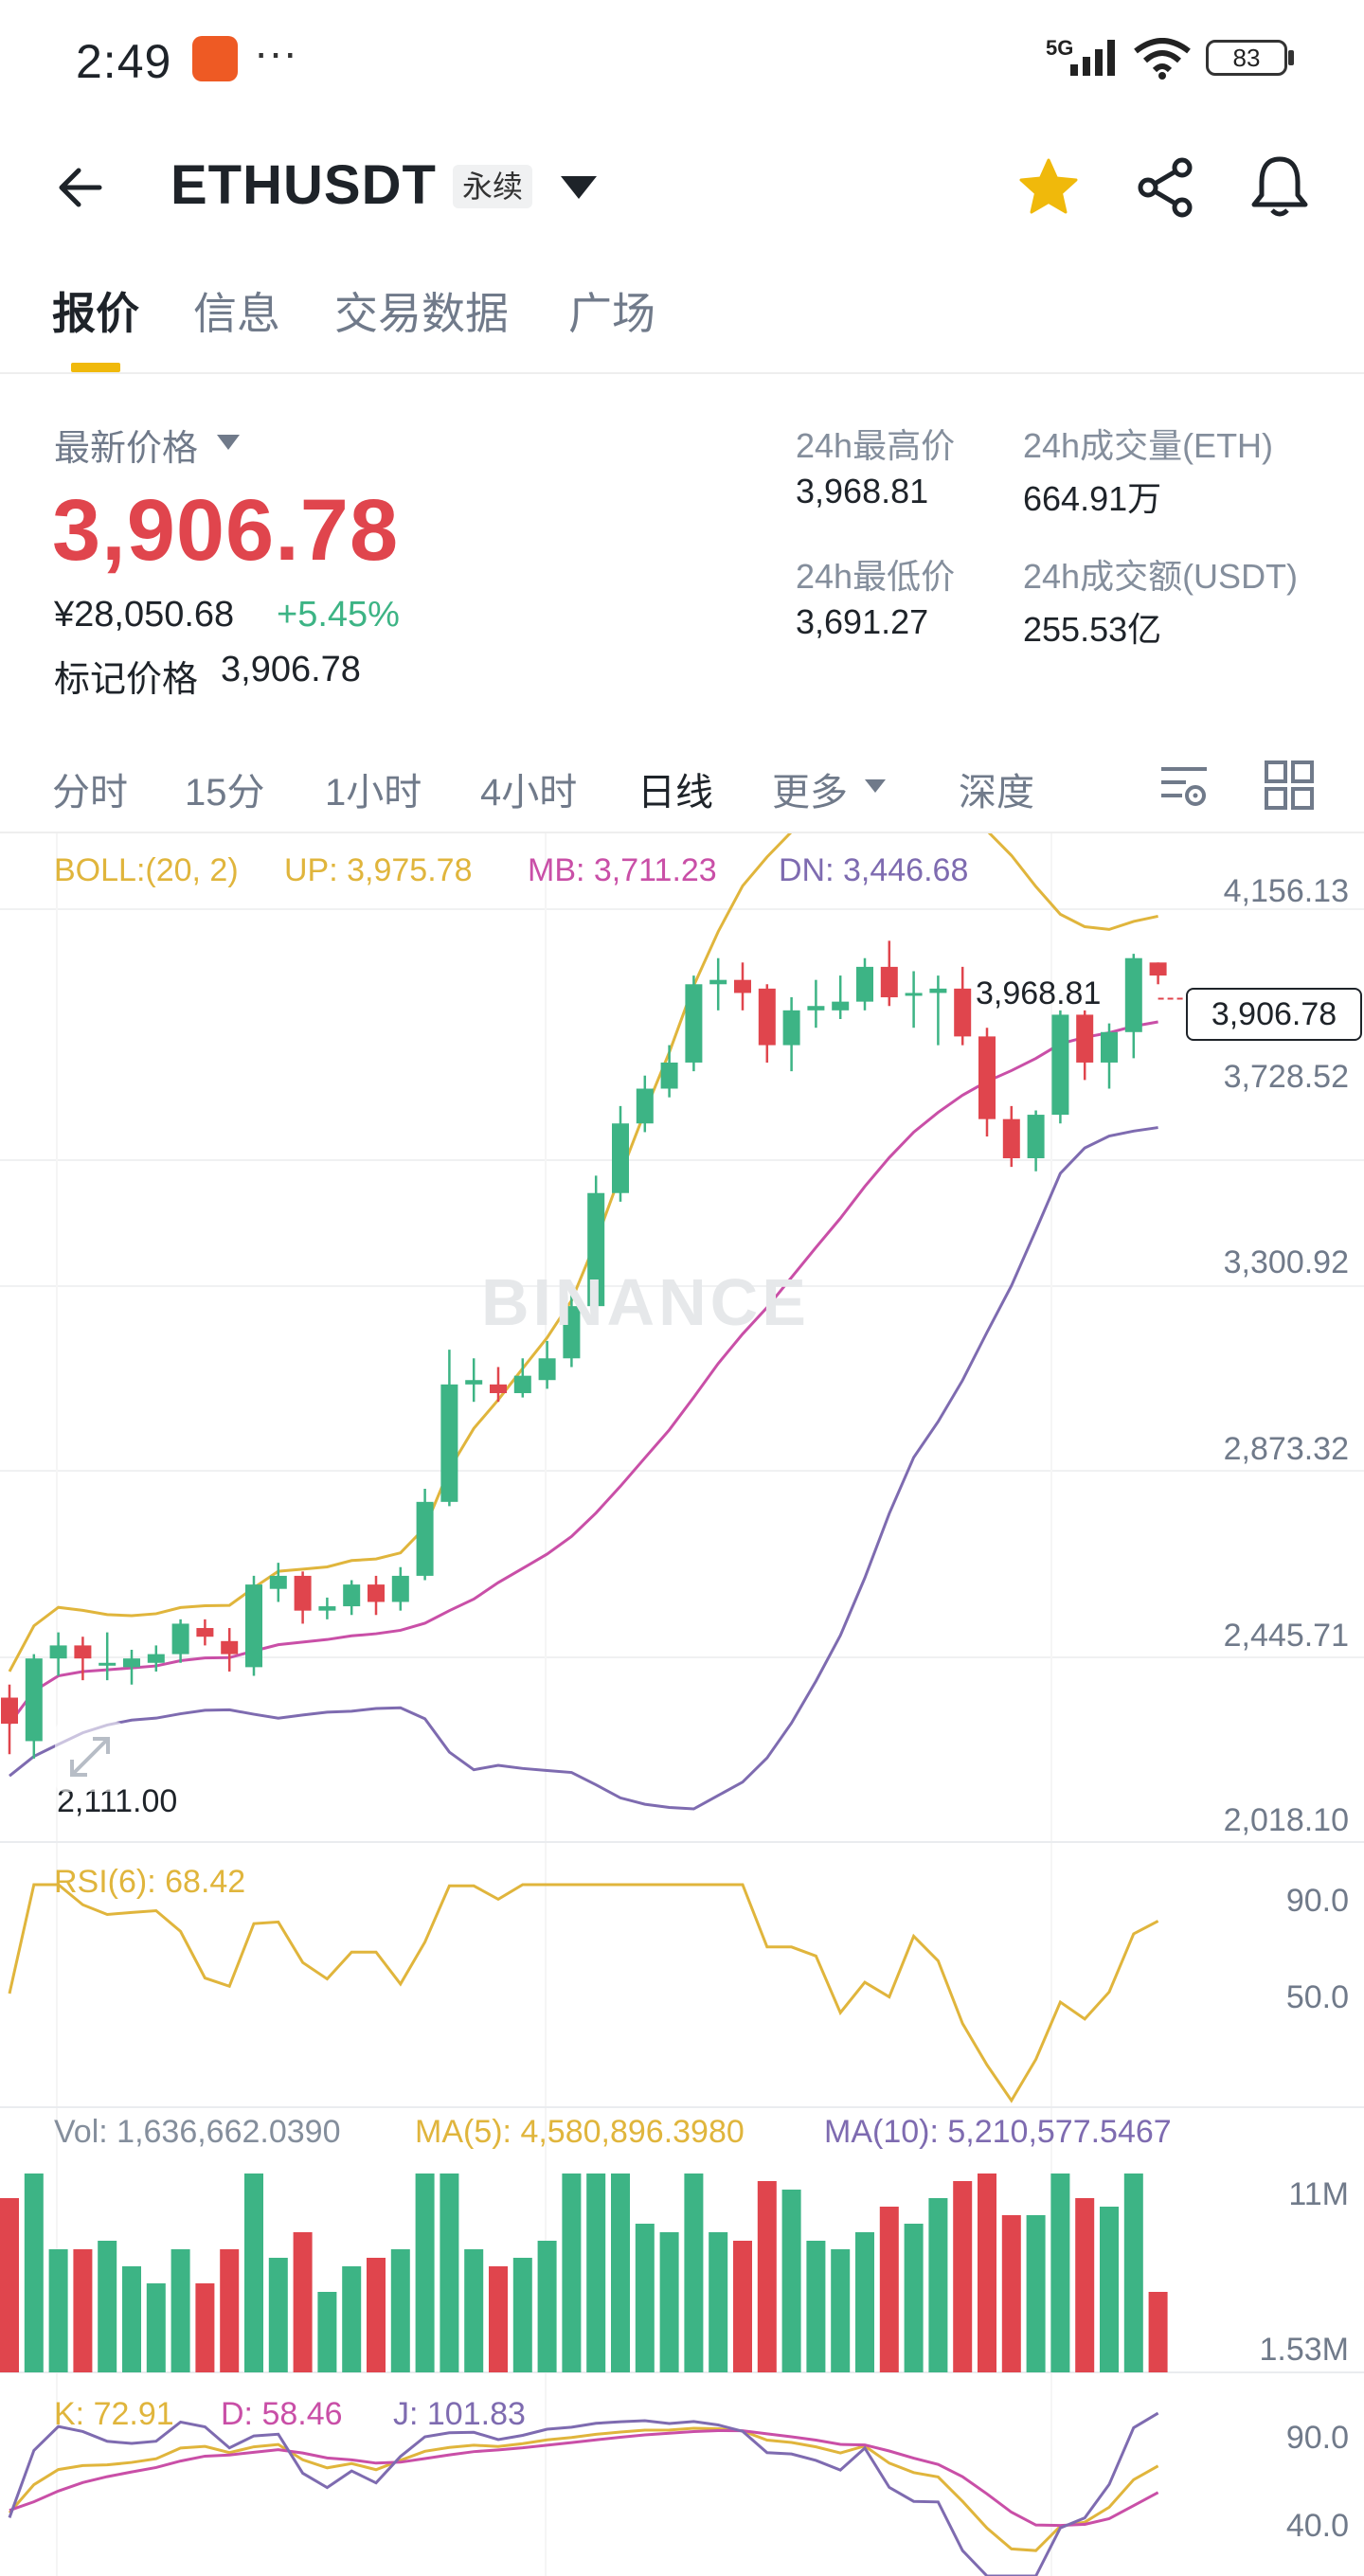 This screenshot has height=2576, width=1364. What do you see at coordinates (90, 793) in the screenshot?
I see `interval-time-sharing: 分时` at bounding box center [90, 793].